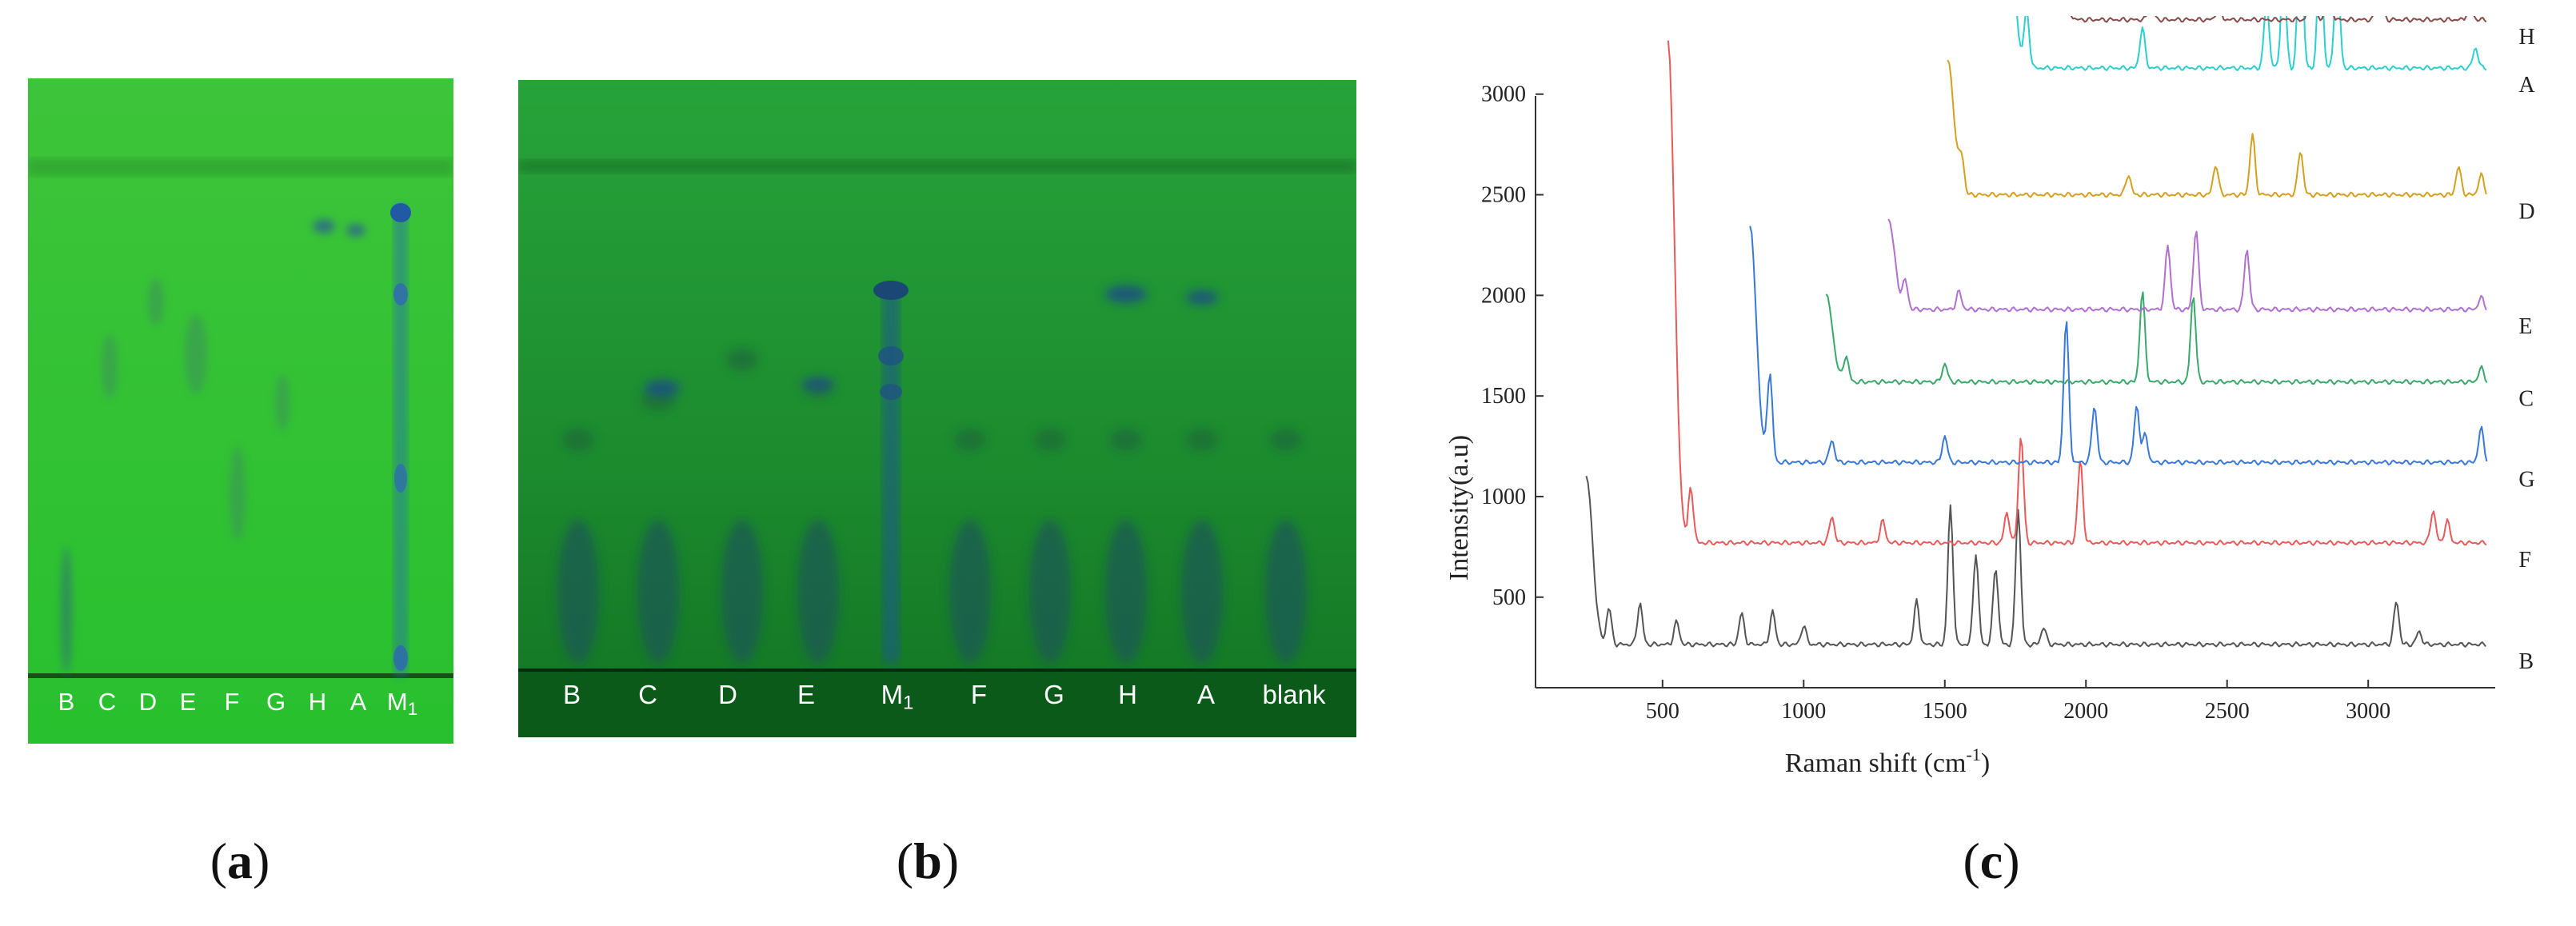 The width and height of the screenshot is (2576, 926). I want to click on series-label-F: F, so click(2524, 560).